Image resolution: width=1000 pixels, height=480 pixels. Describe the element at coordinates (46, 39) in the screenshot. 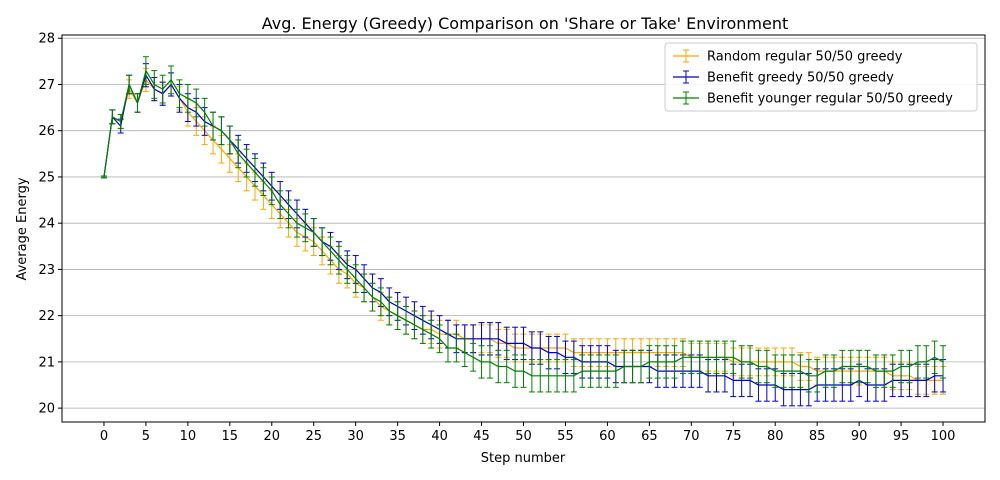

I see `y-tick-label: 28` at that location.